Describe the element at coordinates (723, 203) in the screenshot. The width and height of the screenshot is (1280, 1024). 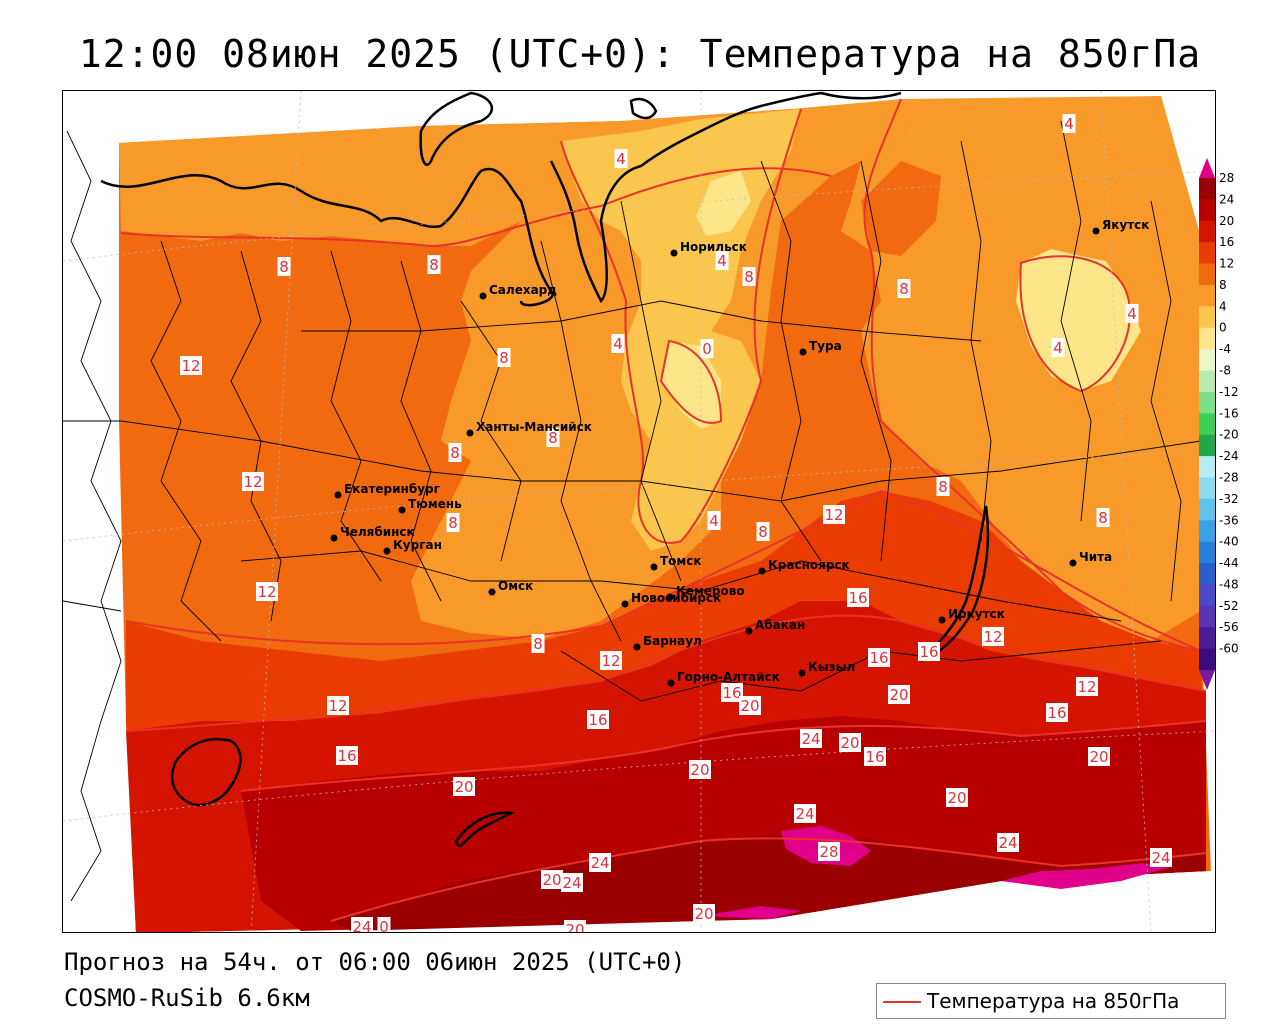
I see `zone-below-0-north` at that location.